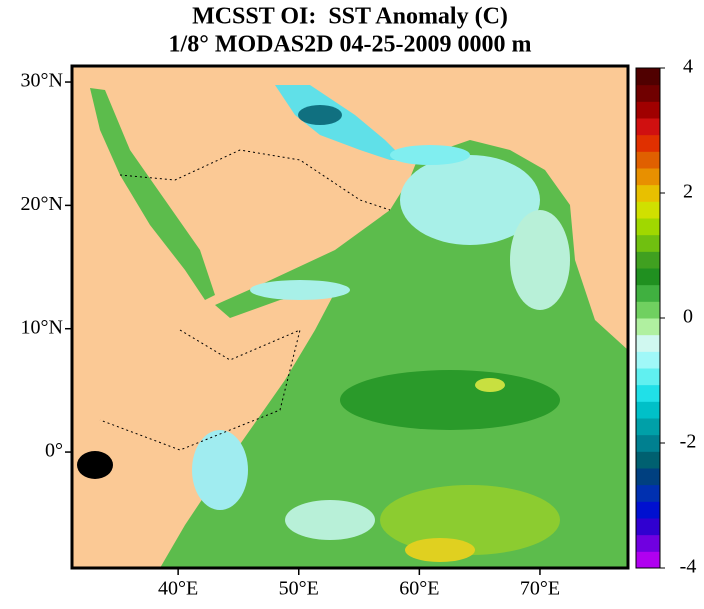  Describe the element at coordinates (42, 81) in the screenshot. I see `y-tick-label: 30°N` at that location.